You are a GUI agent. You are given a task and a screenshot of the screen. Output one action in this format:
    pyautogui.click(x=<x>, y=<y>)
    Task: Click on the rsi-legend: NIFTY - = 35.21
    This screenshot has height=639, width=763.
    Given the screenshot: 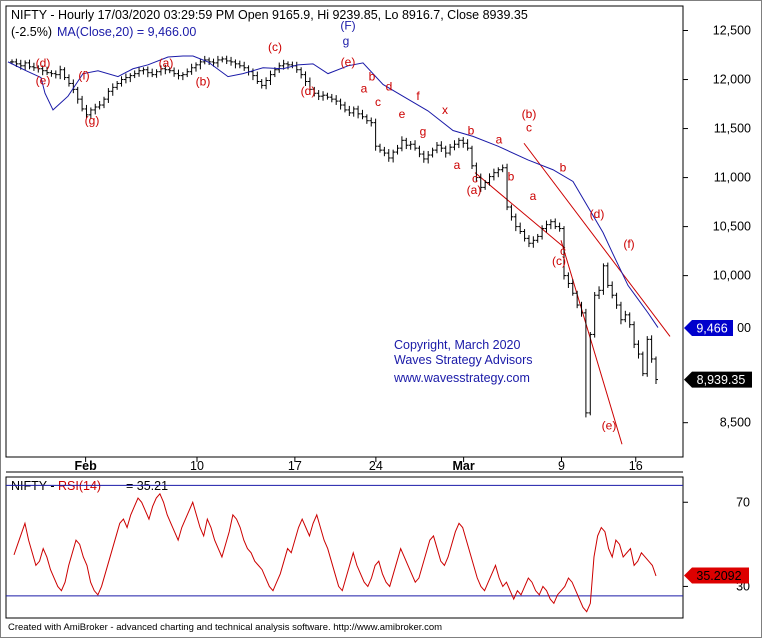 What is the action you would take?
    pyautogui.click(x=89, y=486)
    